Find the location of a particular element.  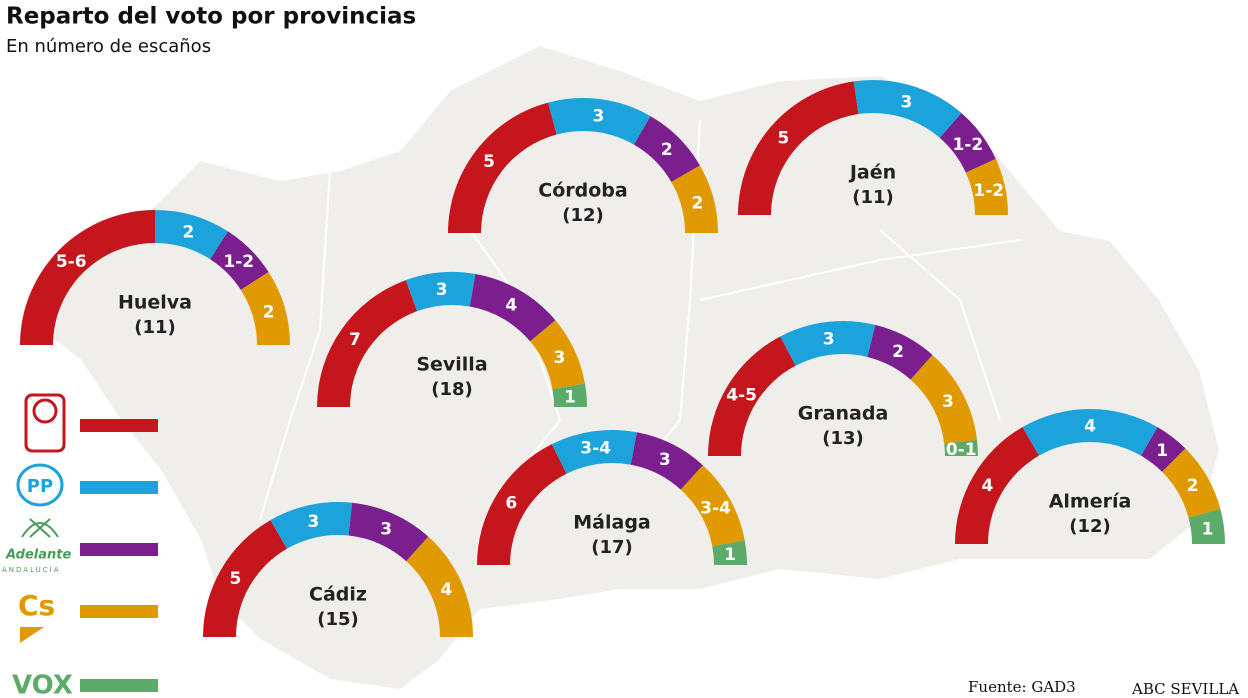

province-name: Huelva is located at coordinates (155, 303).